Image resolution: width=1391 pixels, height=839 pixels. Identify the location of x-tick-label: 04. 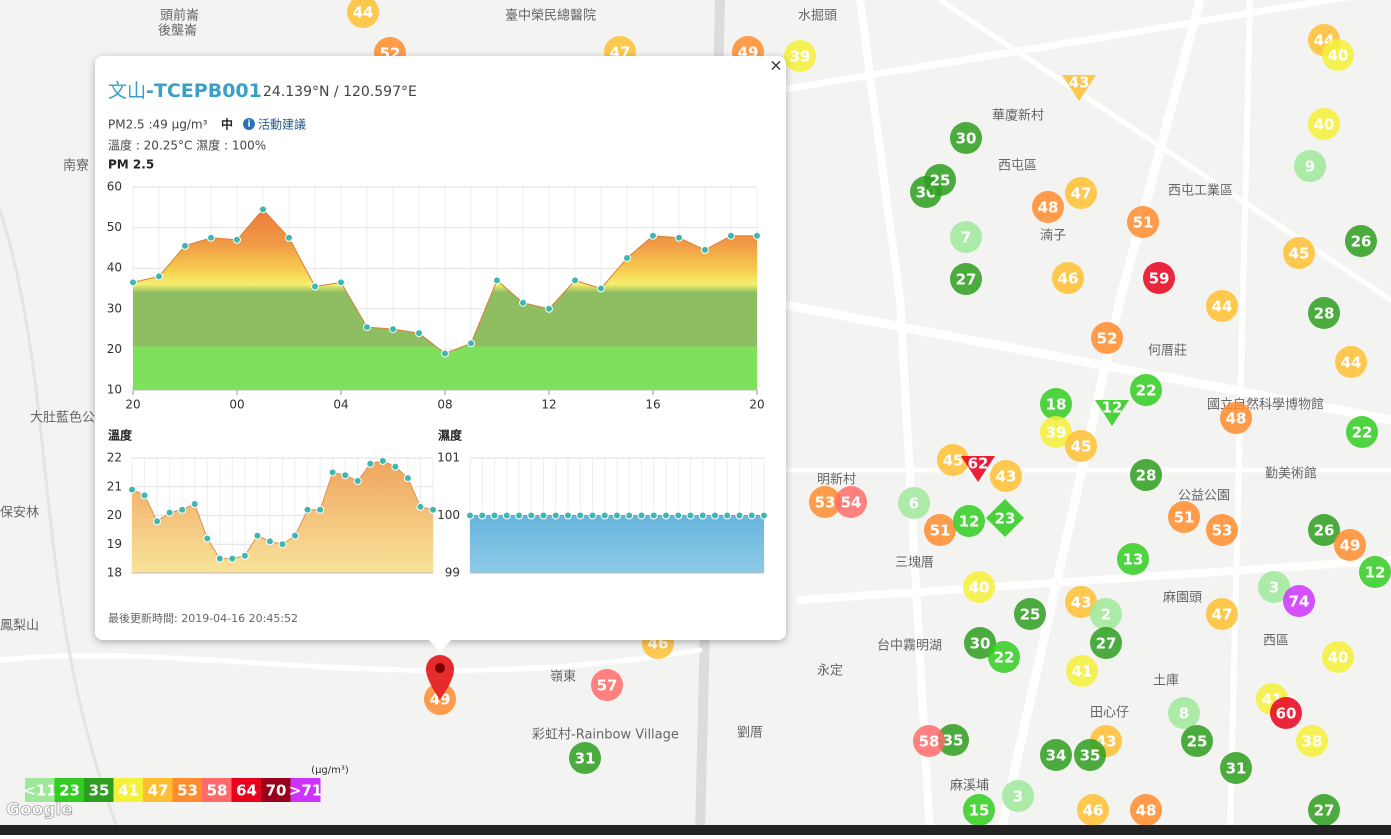
(340, 405).